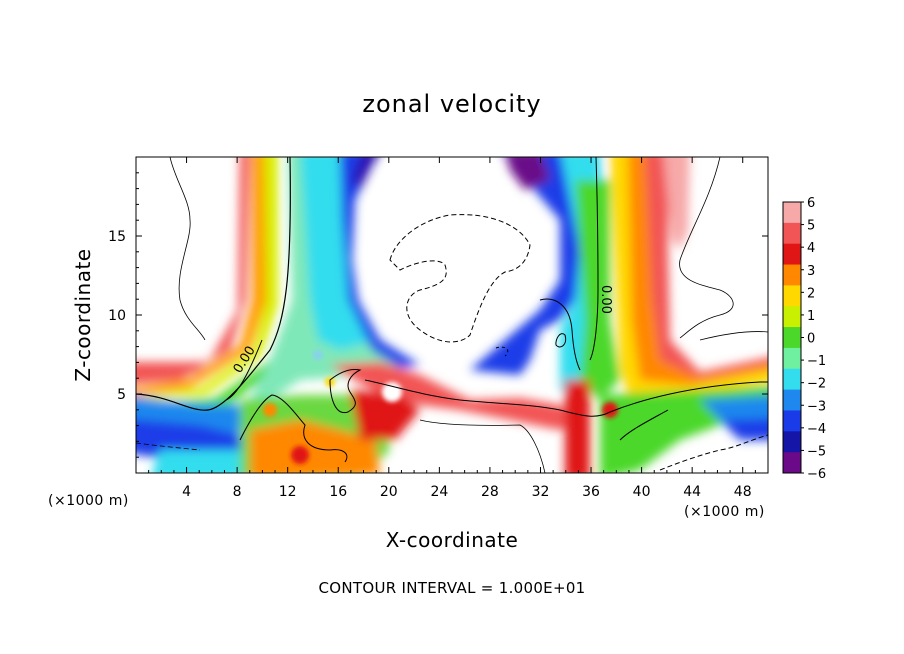 This screenshot has width=904, height=654. What do you see at coordinates (338, 492) in the screenshot?
I see `x-tick-label: 16` at bounding box center [338, 492].